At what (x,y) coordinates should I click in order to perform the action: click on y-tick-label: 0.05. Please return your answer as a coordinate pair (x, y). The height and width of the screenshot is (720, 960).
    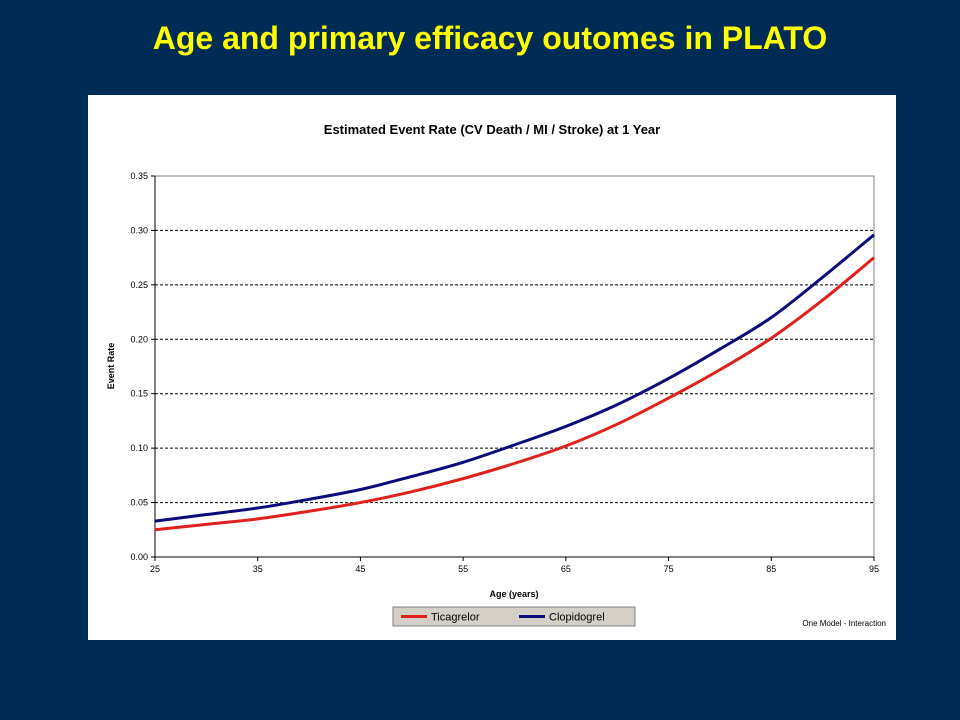
    Looking at the image, I should click on (139, 503).